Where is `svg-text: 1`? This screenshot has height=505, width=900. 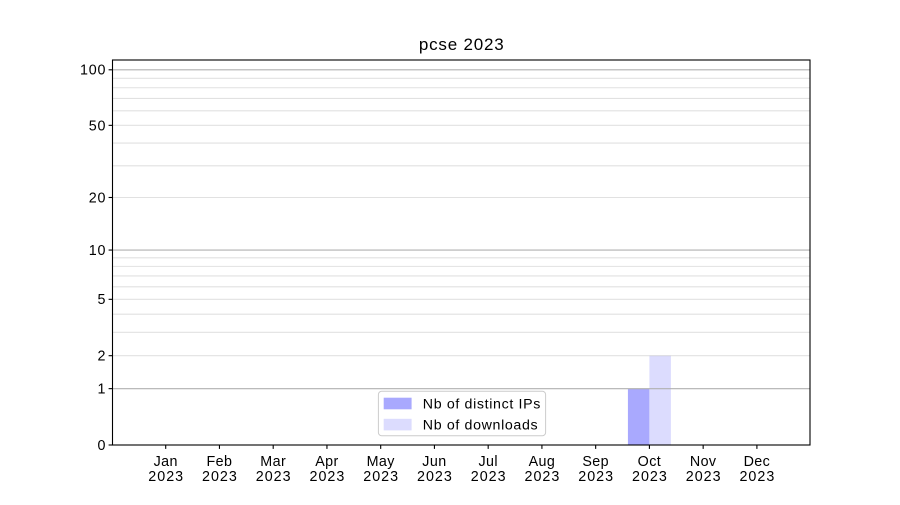 svg-text: 1 is located at coordinates (102, 390).